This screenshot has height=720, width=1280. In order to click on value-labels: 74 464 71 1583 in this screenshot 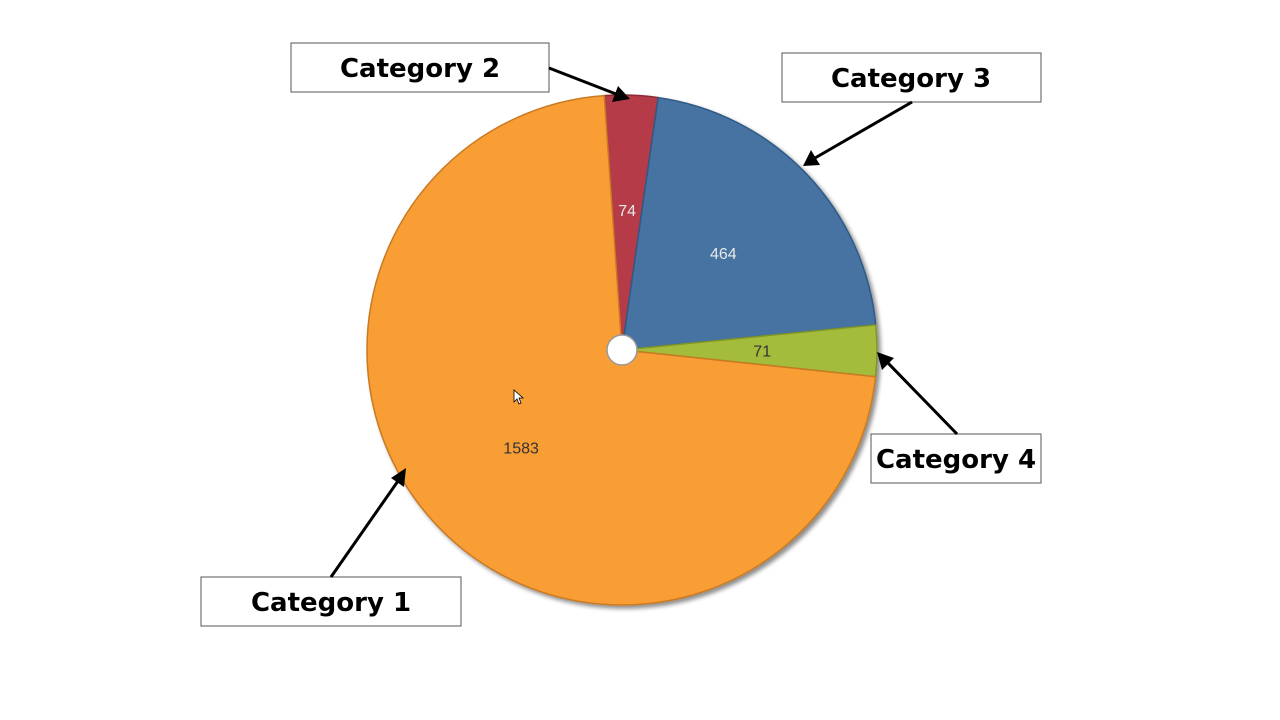, I will do `click(637, 330)`.